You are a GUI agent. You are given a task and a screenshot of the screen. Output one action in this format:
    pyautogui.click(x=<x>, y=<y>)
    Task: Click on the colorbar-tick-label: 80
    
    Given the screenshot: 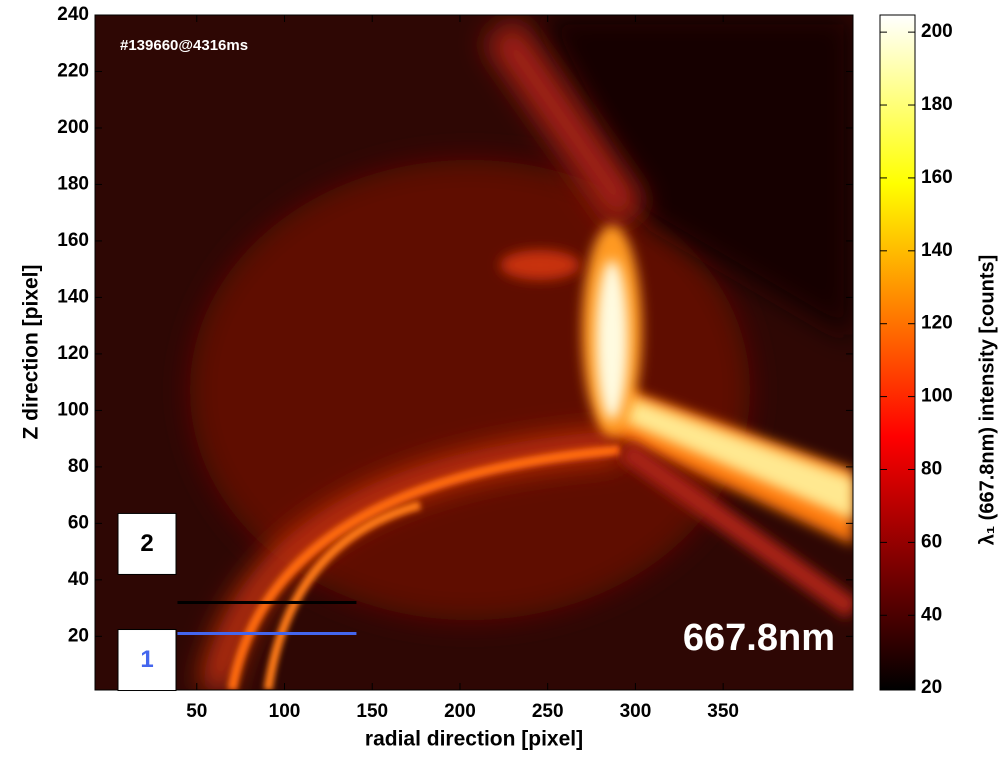 What is the action you would take?
    pyautogui.click(x=931, y=469)
    